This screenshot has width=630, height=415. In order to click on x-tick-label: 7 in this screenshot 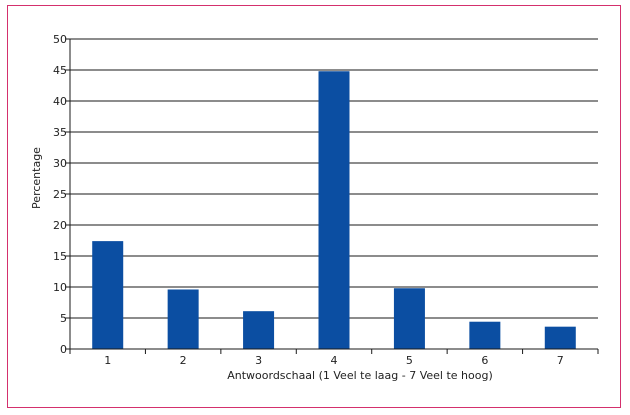, I will do `click(560, 360)`.